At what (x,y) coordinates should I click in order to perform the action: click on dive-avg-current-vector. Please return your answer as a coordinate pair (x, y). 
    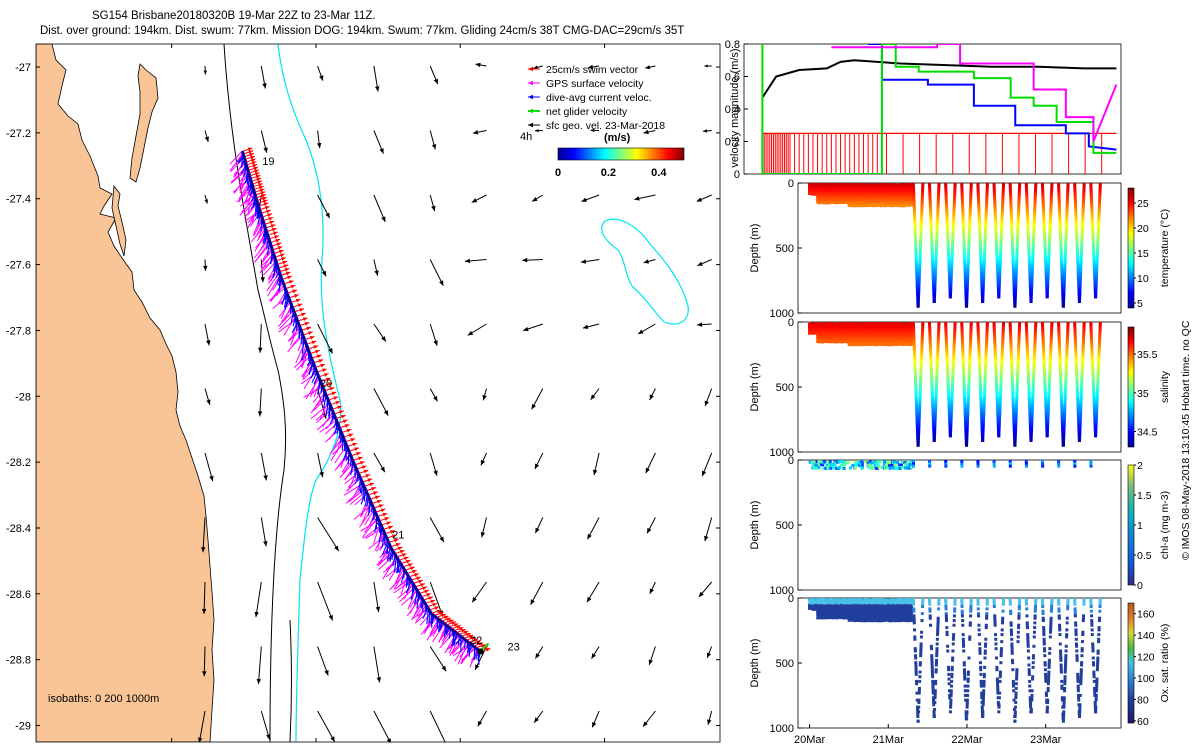
    Looking at the image, I should click on (395, 564).